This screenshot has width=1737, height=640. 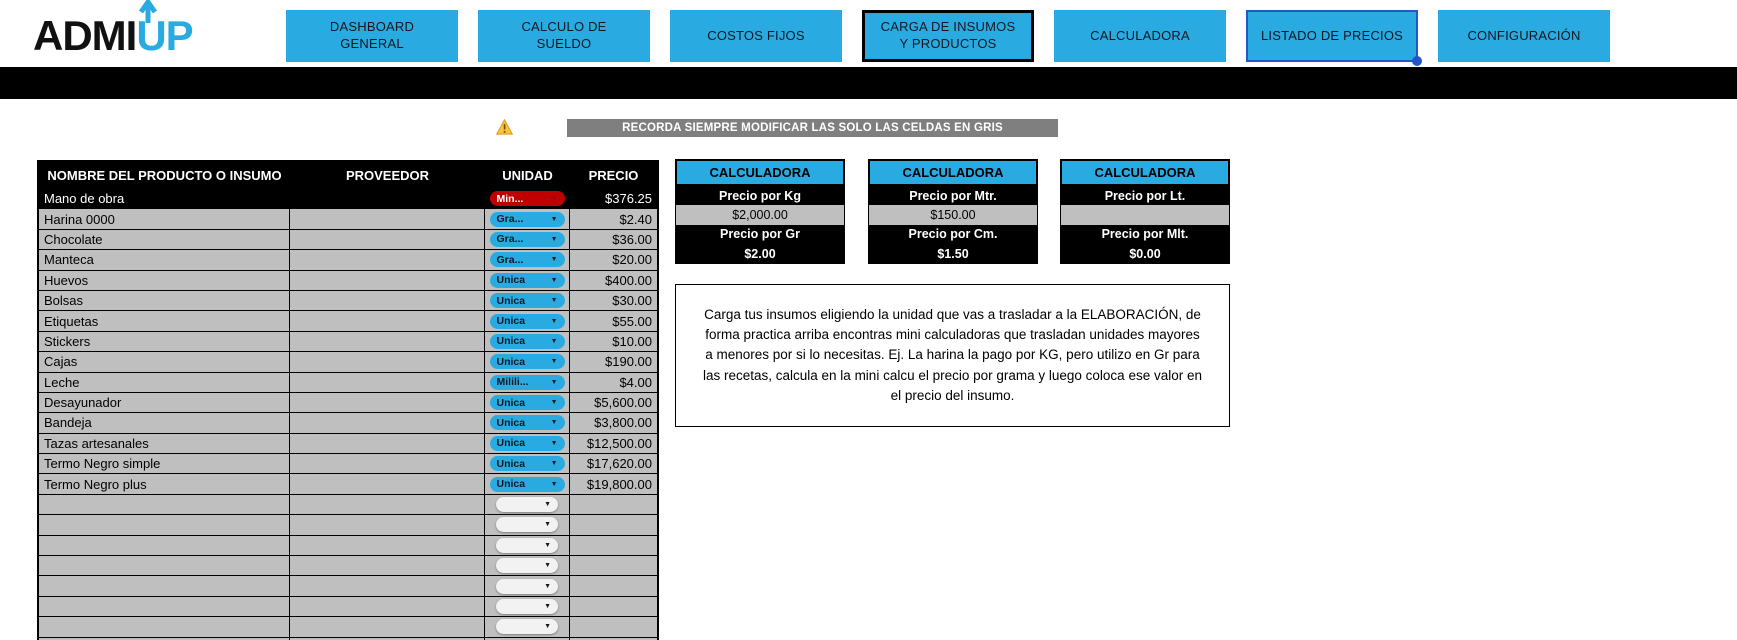 What do you see at coordinates (164, 443) in the screenshot?
I see `product-name-cell: Tazas artesanales` at bounding box center [164, 443].